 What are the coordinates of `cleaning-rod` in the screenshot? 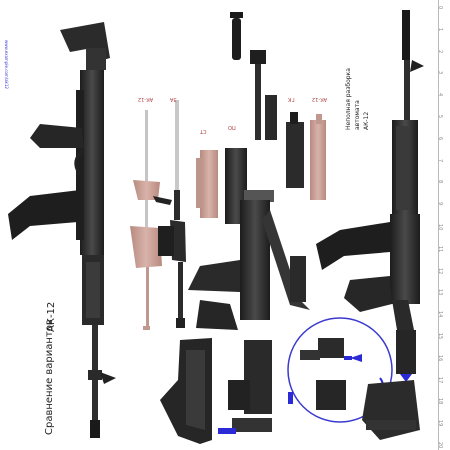 It's located at (146, 220).